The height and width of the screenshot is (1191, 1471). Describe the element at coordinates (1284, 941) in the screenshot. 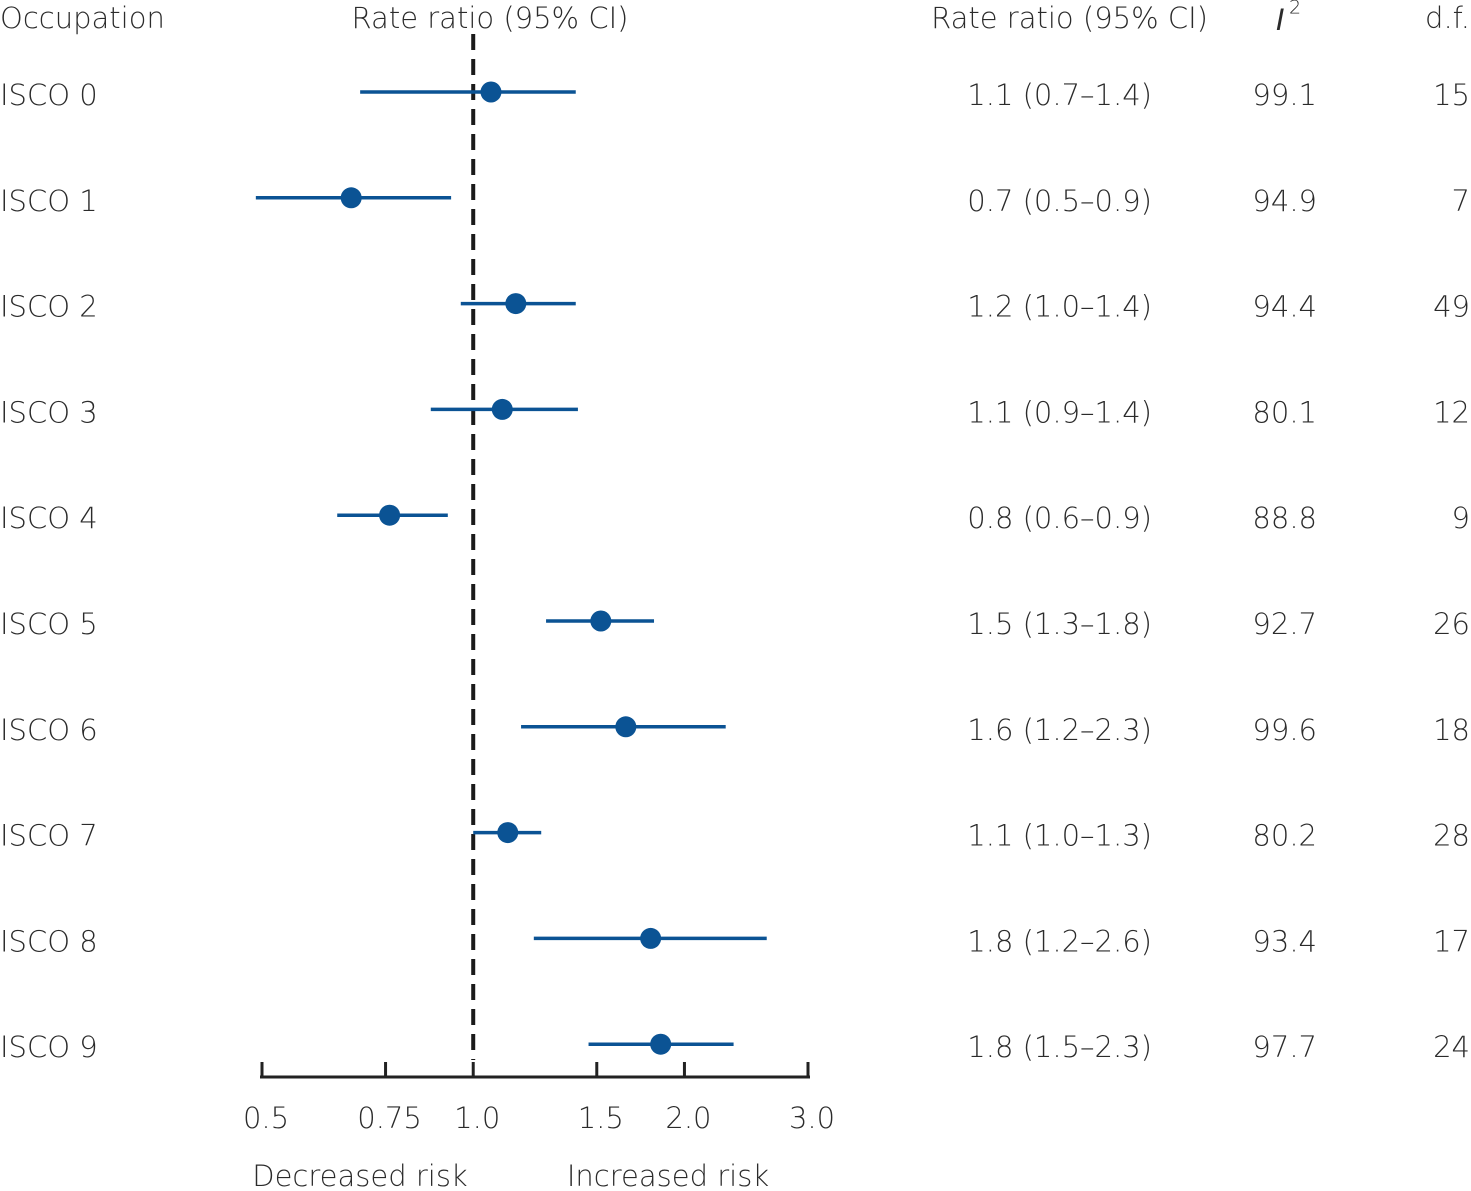

I see `i2-value: 93.4` at that location.